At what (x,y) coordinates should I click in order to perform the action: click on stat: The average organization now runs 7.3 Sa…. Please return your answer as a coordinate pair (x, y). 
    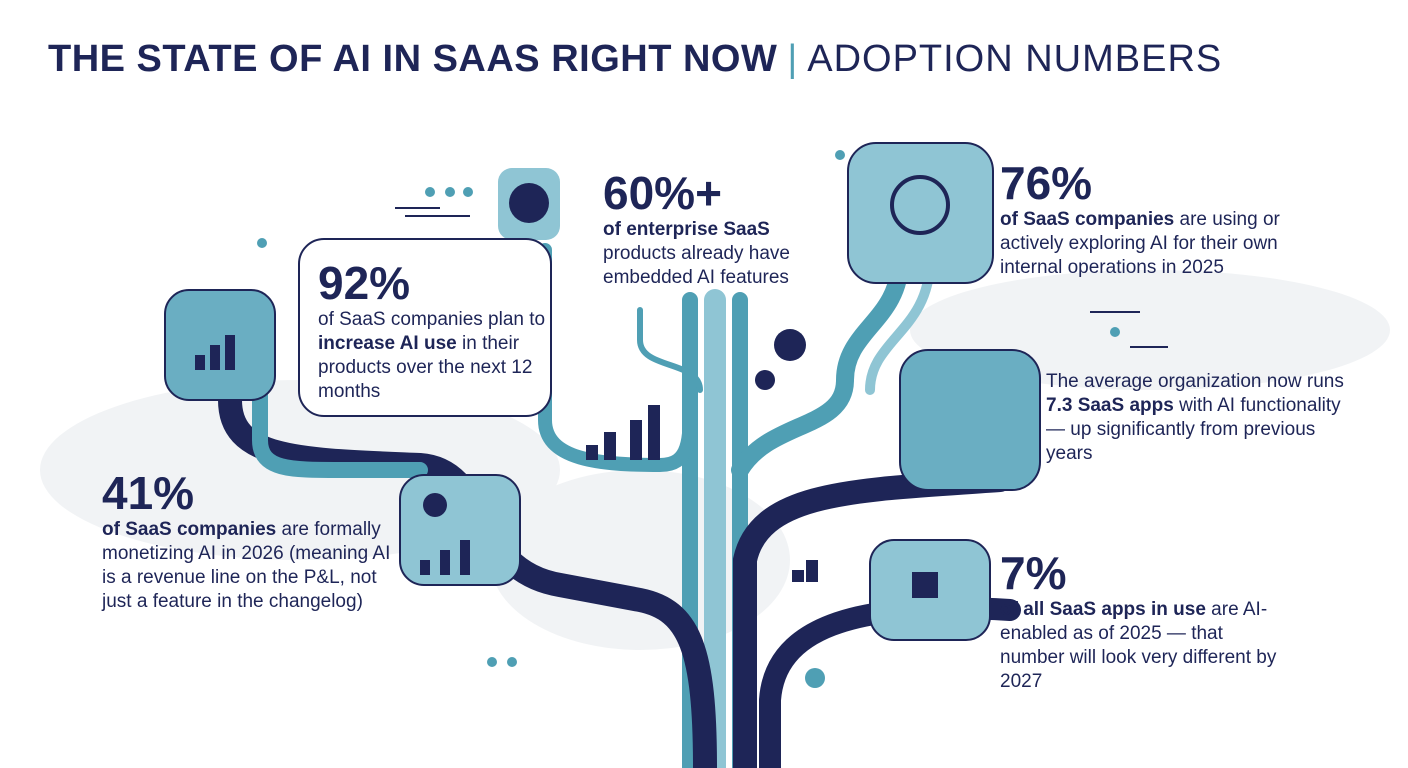
    Looking at the image, I should click on (1196, 418).